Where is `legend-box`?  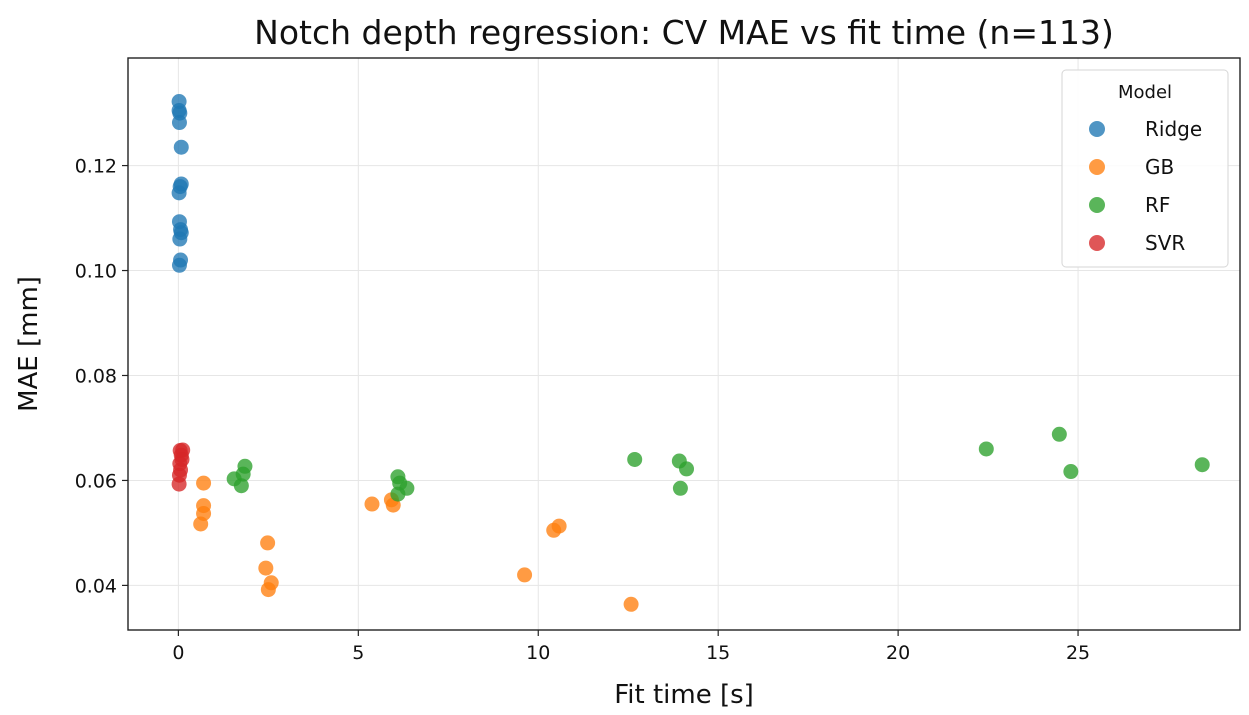
legend-box is located at coordinates (1145, 168).